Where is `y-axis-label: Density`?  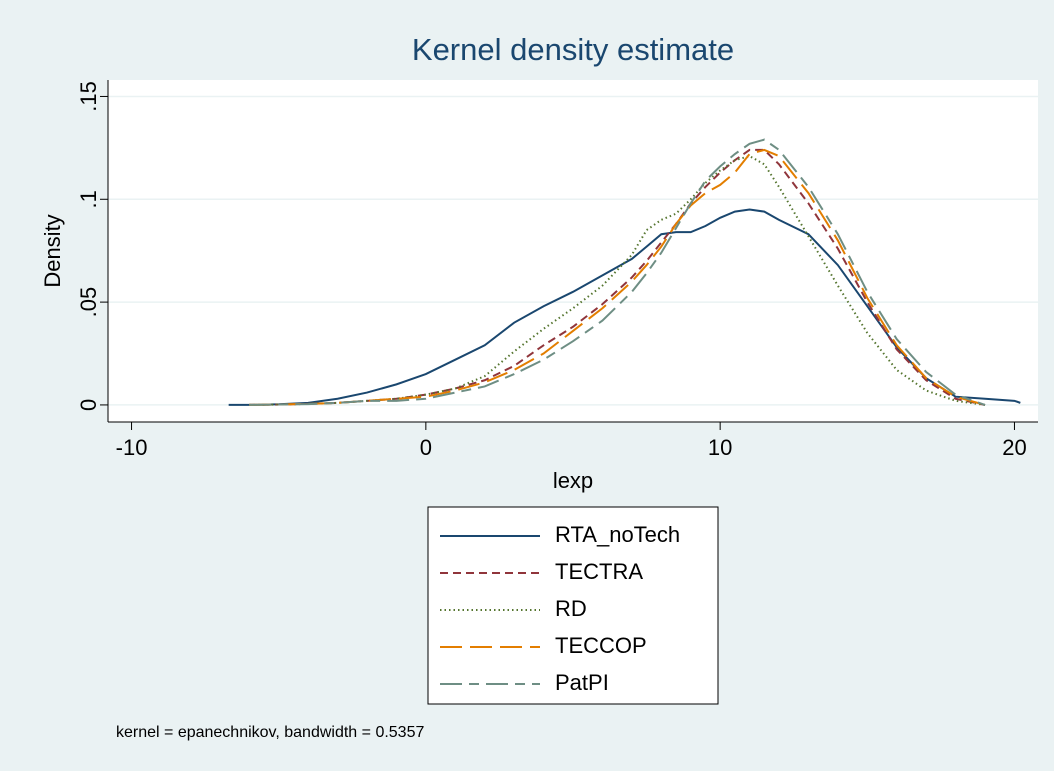 y-axis-label: Density is located at coordinates (52, 250).